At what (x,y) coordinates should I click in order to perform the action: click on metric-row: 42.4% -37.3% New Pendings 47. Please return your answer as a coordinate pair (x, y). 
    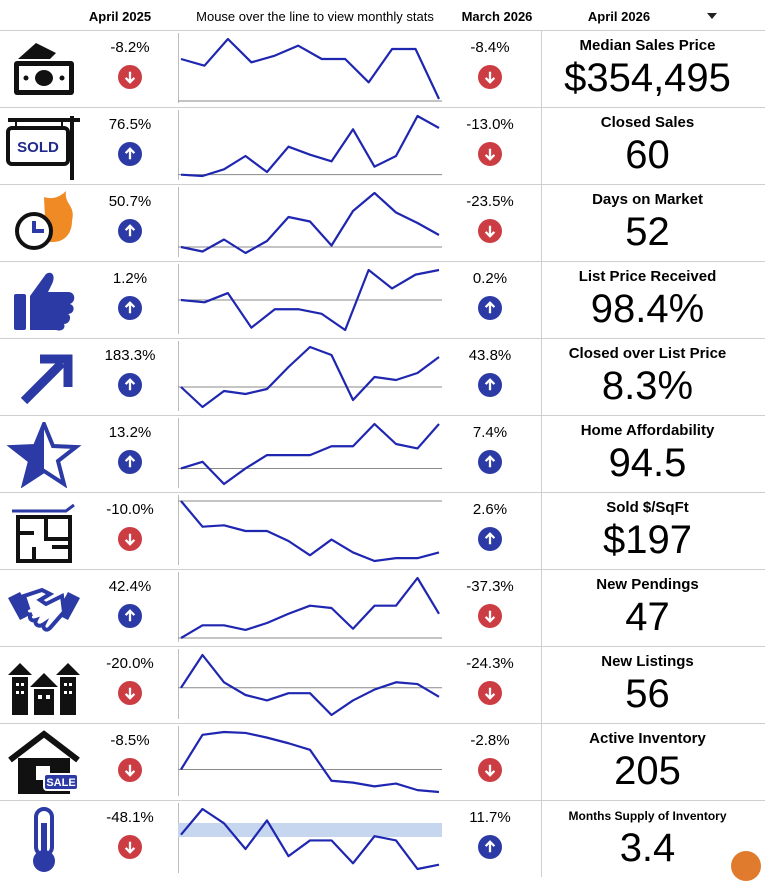
    Looking at the image, I should click on (382, 608).